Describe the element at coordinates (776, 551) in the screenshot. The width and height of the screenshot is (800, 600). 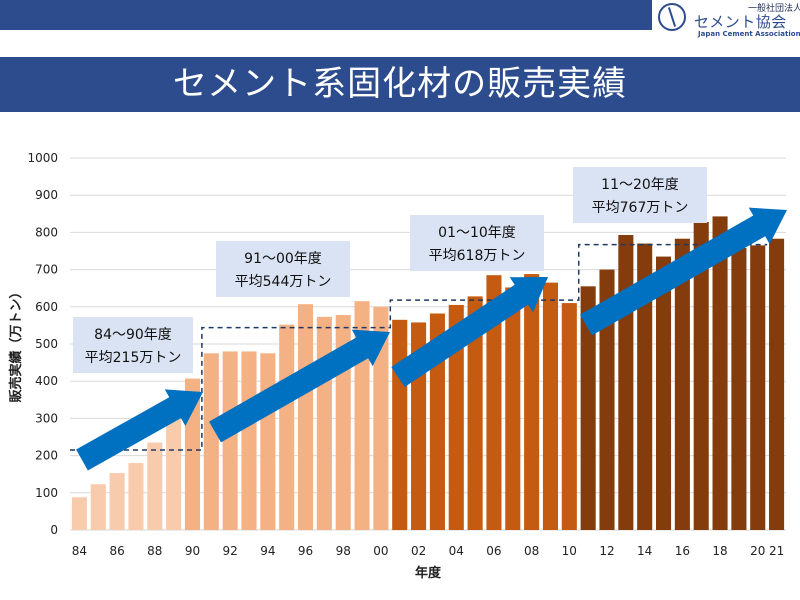
I see `x-tick-label: 21` at that location.